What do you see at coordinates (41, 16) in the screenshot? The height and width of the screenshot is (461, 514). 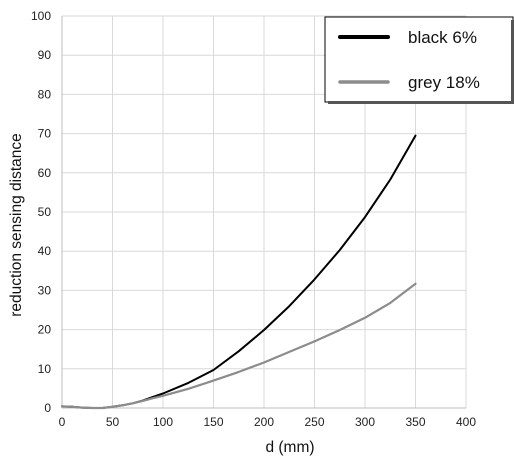 I see `y-tick-label: 100` at bounding box center [41, 16].